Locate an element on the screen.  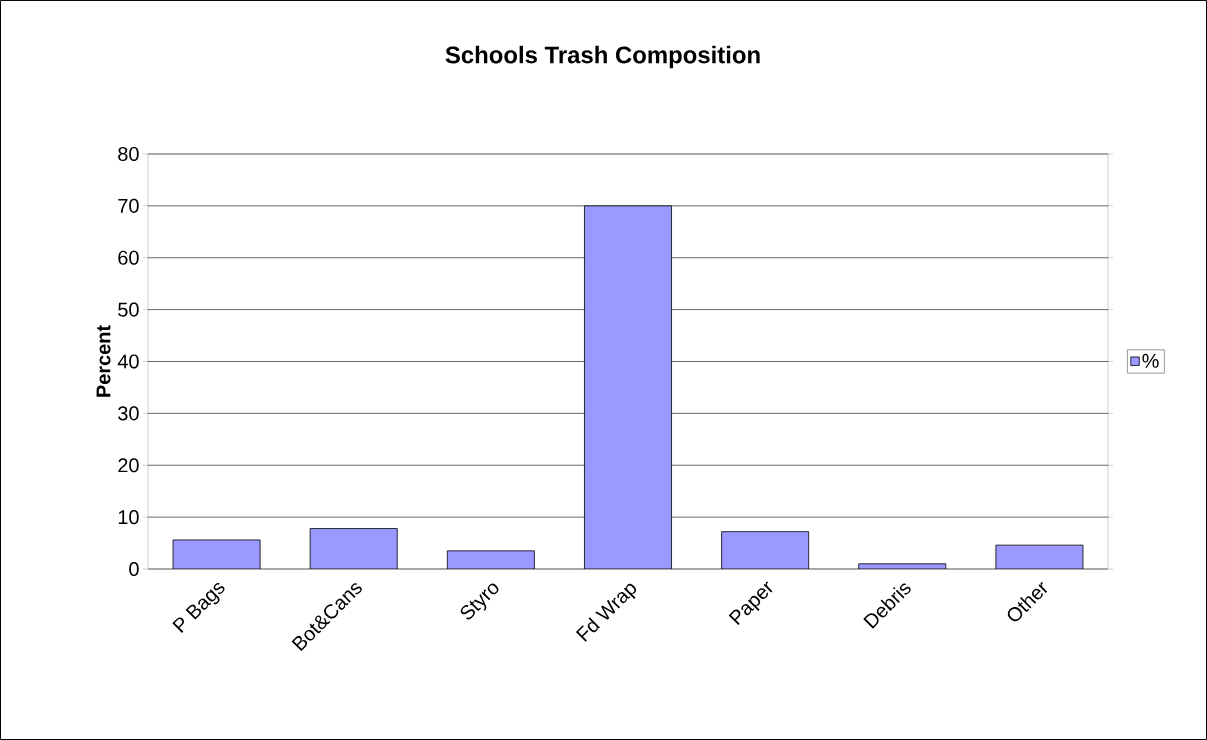
y-tick-label: 0 is located at coordinates (134, 569).